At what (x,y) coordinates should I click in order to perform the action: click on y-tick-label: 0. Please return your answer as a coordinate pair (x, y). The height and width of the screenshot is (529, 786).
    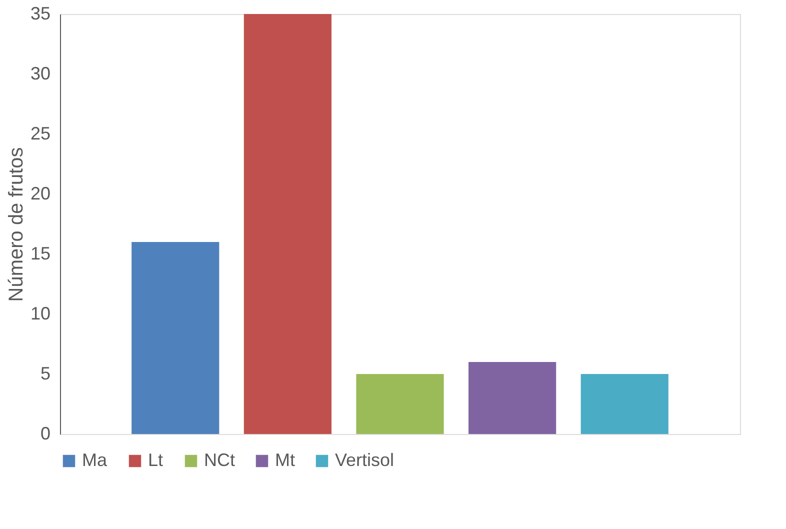
    Looking at the image, I should click on (45, 434).